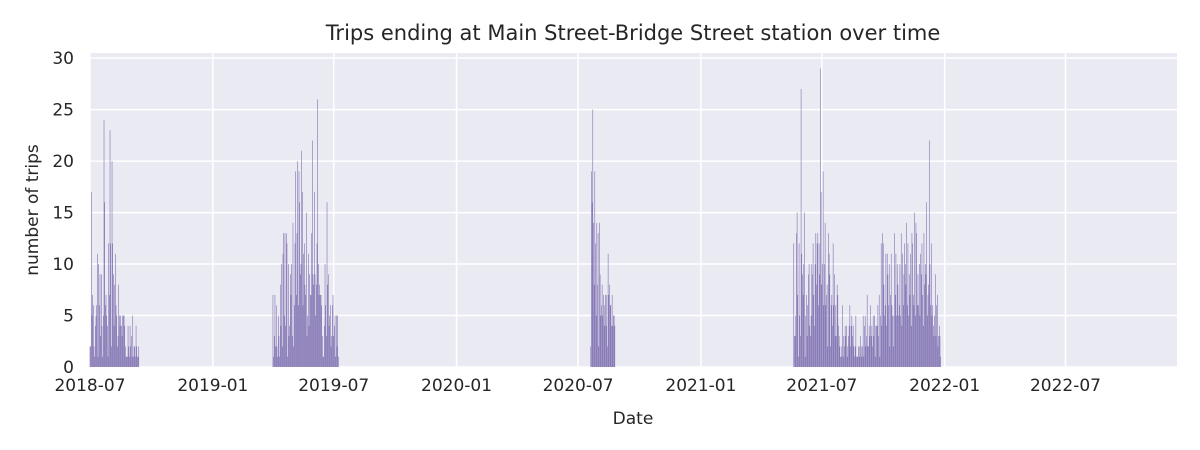  Describe the element at coordinates (68, 317) in the screenshot. I see `y-tick-label: 5` at that location.